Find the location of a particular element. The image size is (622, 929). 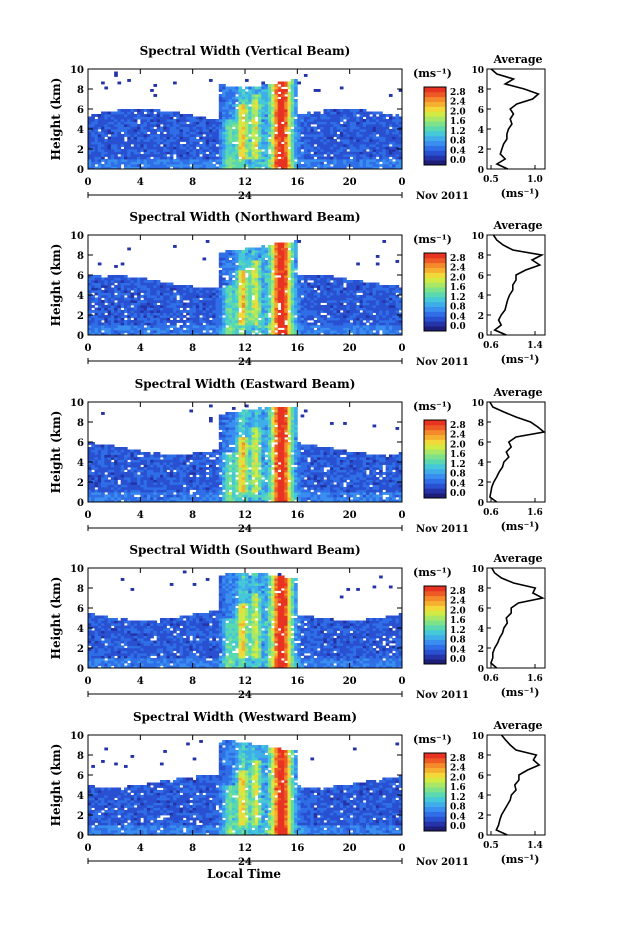

panel-title: Spectral Width (Northward Beam) is located at coordinates (244, 217).